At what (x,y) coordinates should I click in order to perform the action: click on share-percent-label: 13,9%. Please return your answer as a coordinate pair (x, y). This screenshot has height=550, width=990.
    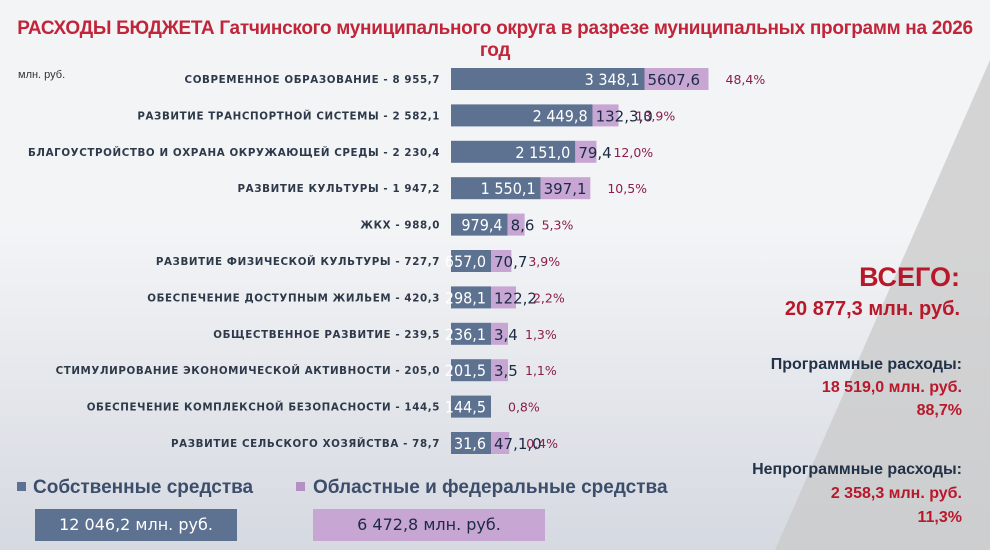
    Looking at the image, I should click on (656, 115).